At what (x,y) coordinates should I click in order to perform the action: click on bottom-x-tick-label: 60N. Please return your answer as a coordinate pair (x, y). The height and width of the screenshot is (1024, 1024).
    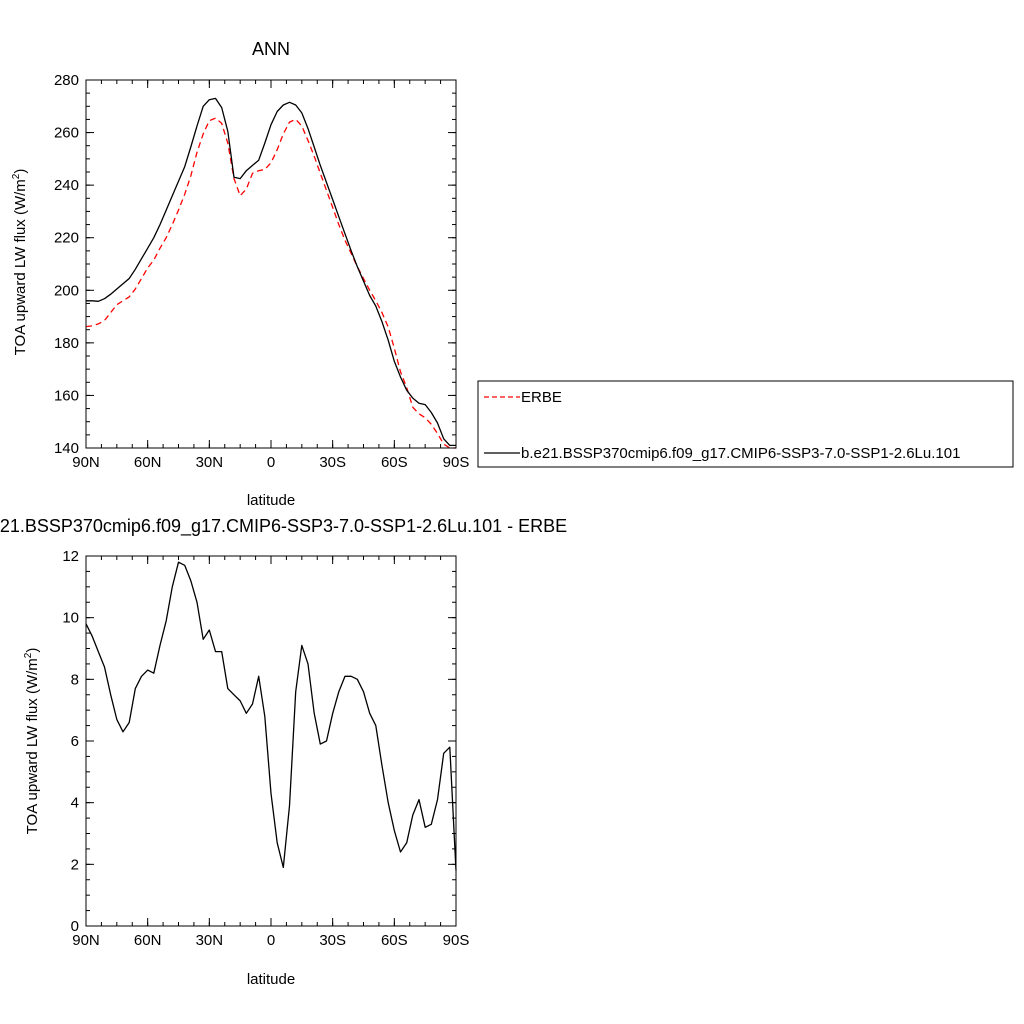
    Looking at the image, I should click on (148, 940).